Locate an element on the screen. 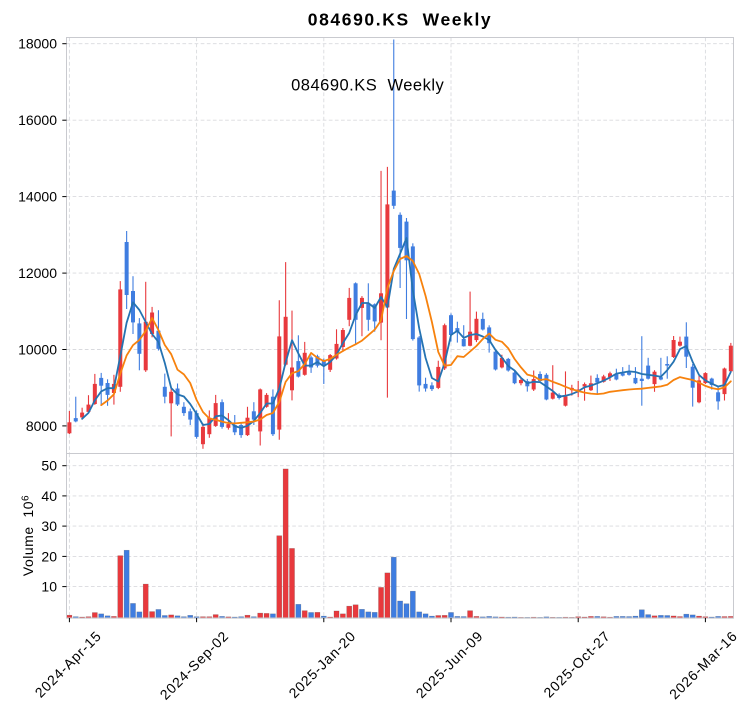 This screenshot has width=753, height=717. svg-text: 12000 is located at coordinates (37, 273).